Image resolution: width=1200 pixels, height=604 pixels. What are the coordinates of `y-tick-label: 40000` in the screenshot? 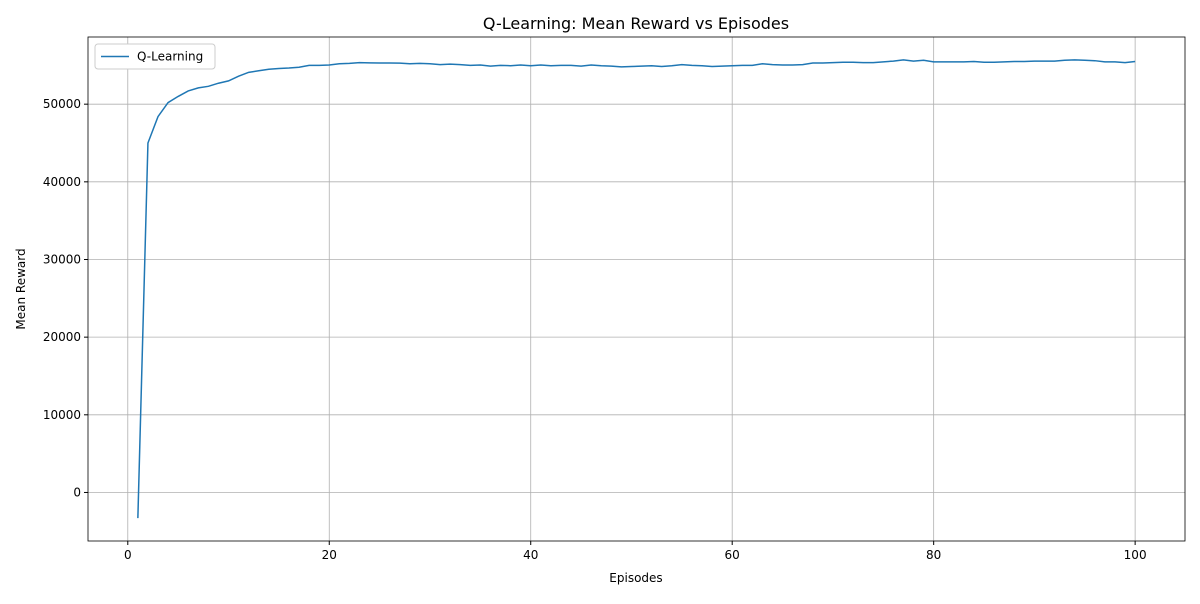 It's located at (62, 182).